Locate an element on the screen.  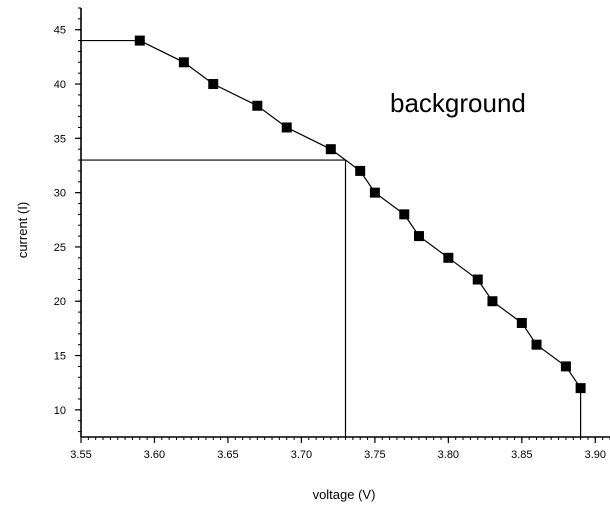
x-tick-label: 3.60 is located at coordinates (154, 455).